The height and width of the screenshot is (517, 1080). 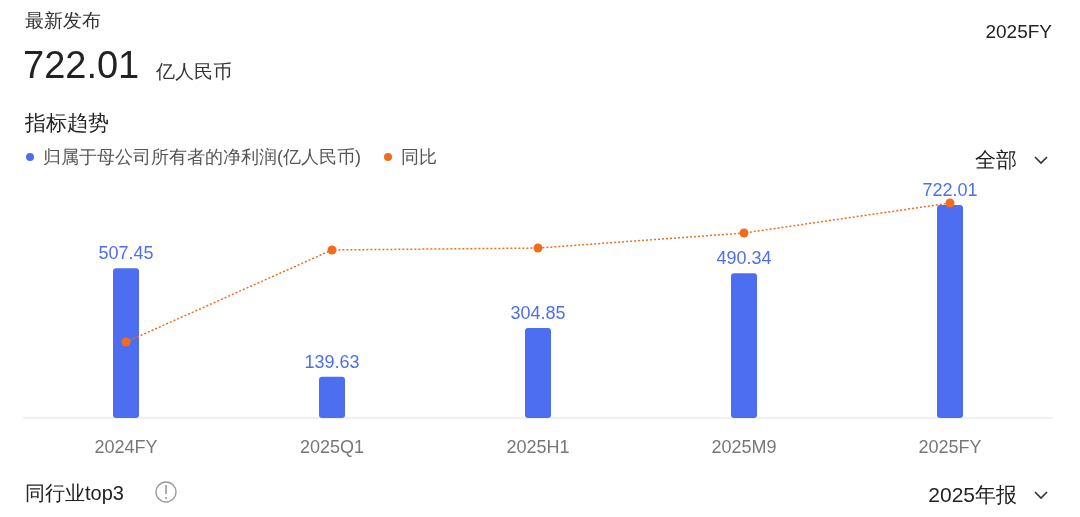 I want to click on text: 722.01, so click(x=81, y=65).